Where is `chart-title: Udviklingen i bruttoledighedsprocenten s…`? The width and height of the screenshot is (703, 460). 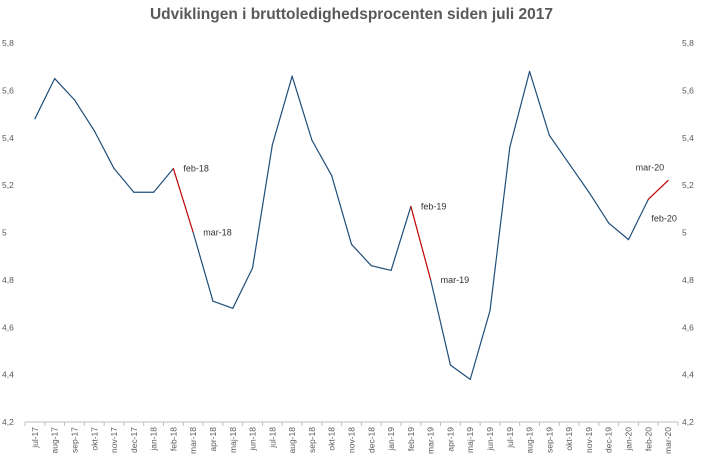
chart-title: Udviklingen i bruttoledighedsprocenten s… is located at coordinates (351, 14).